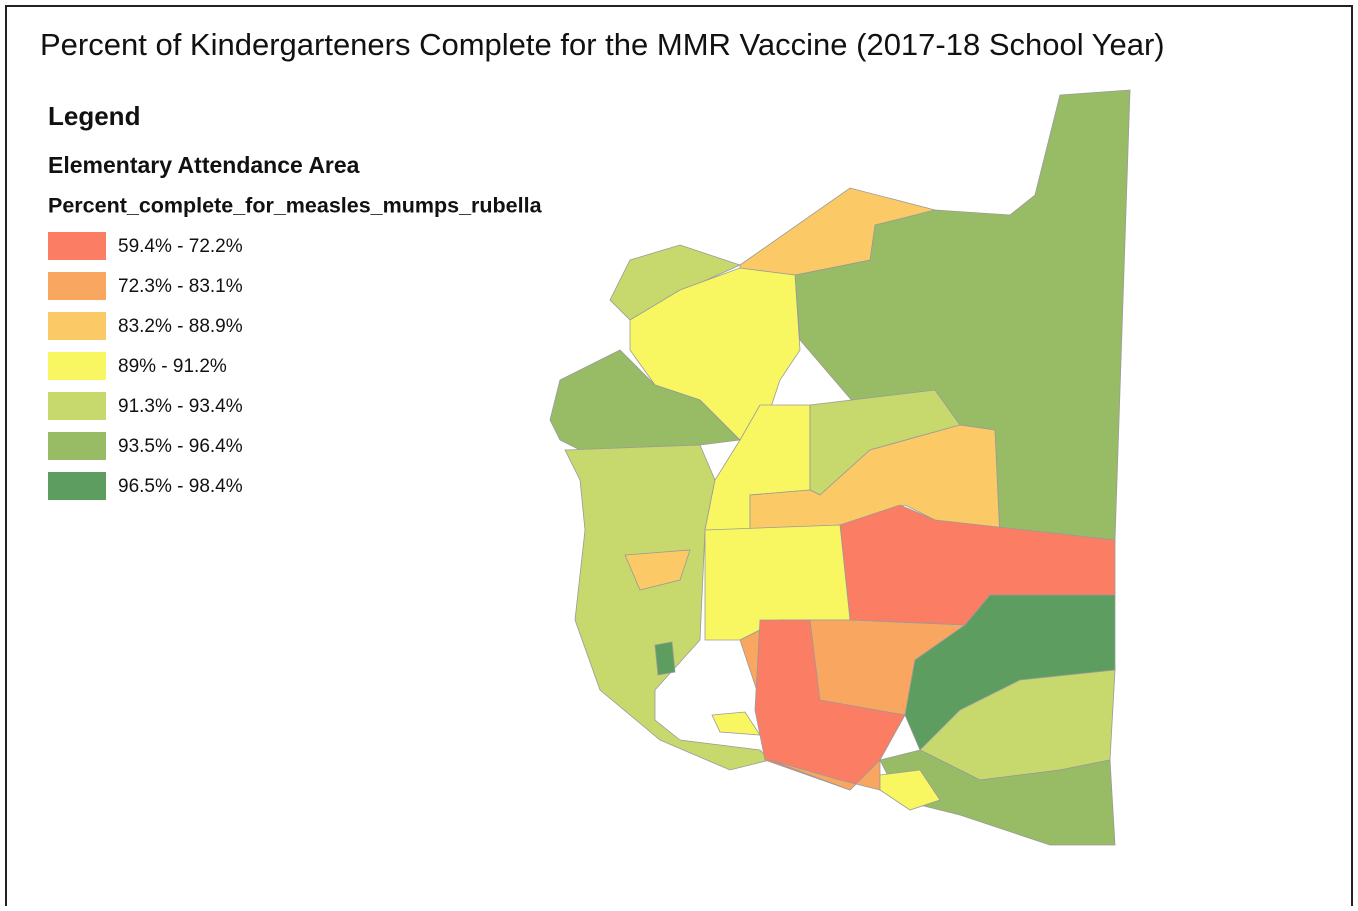  Describe the element at coordinates (180, 486) in the screenshot. I see `legend-label: 96.5% - 98.4%` at that location.